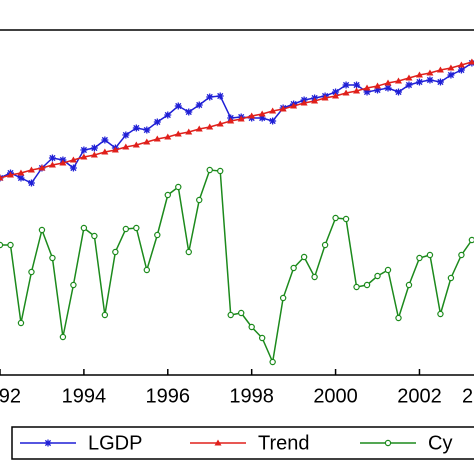  Describe the element at coordinates (242, 443) in the screenshot. I see `legend-box` at that location.